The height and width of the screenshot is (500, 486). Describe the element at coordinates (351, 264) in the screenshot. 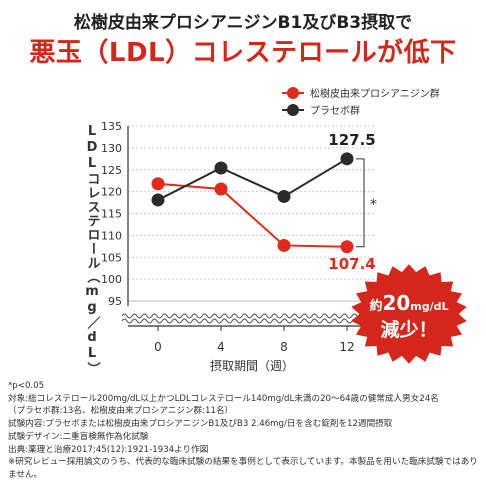

I see `data-label-treated: 107.4` at that location.